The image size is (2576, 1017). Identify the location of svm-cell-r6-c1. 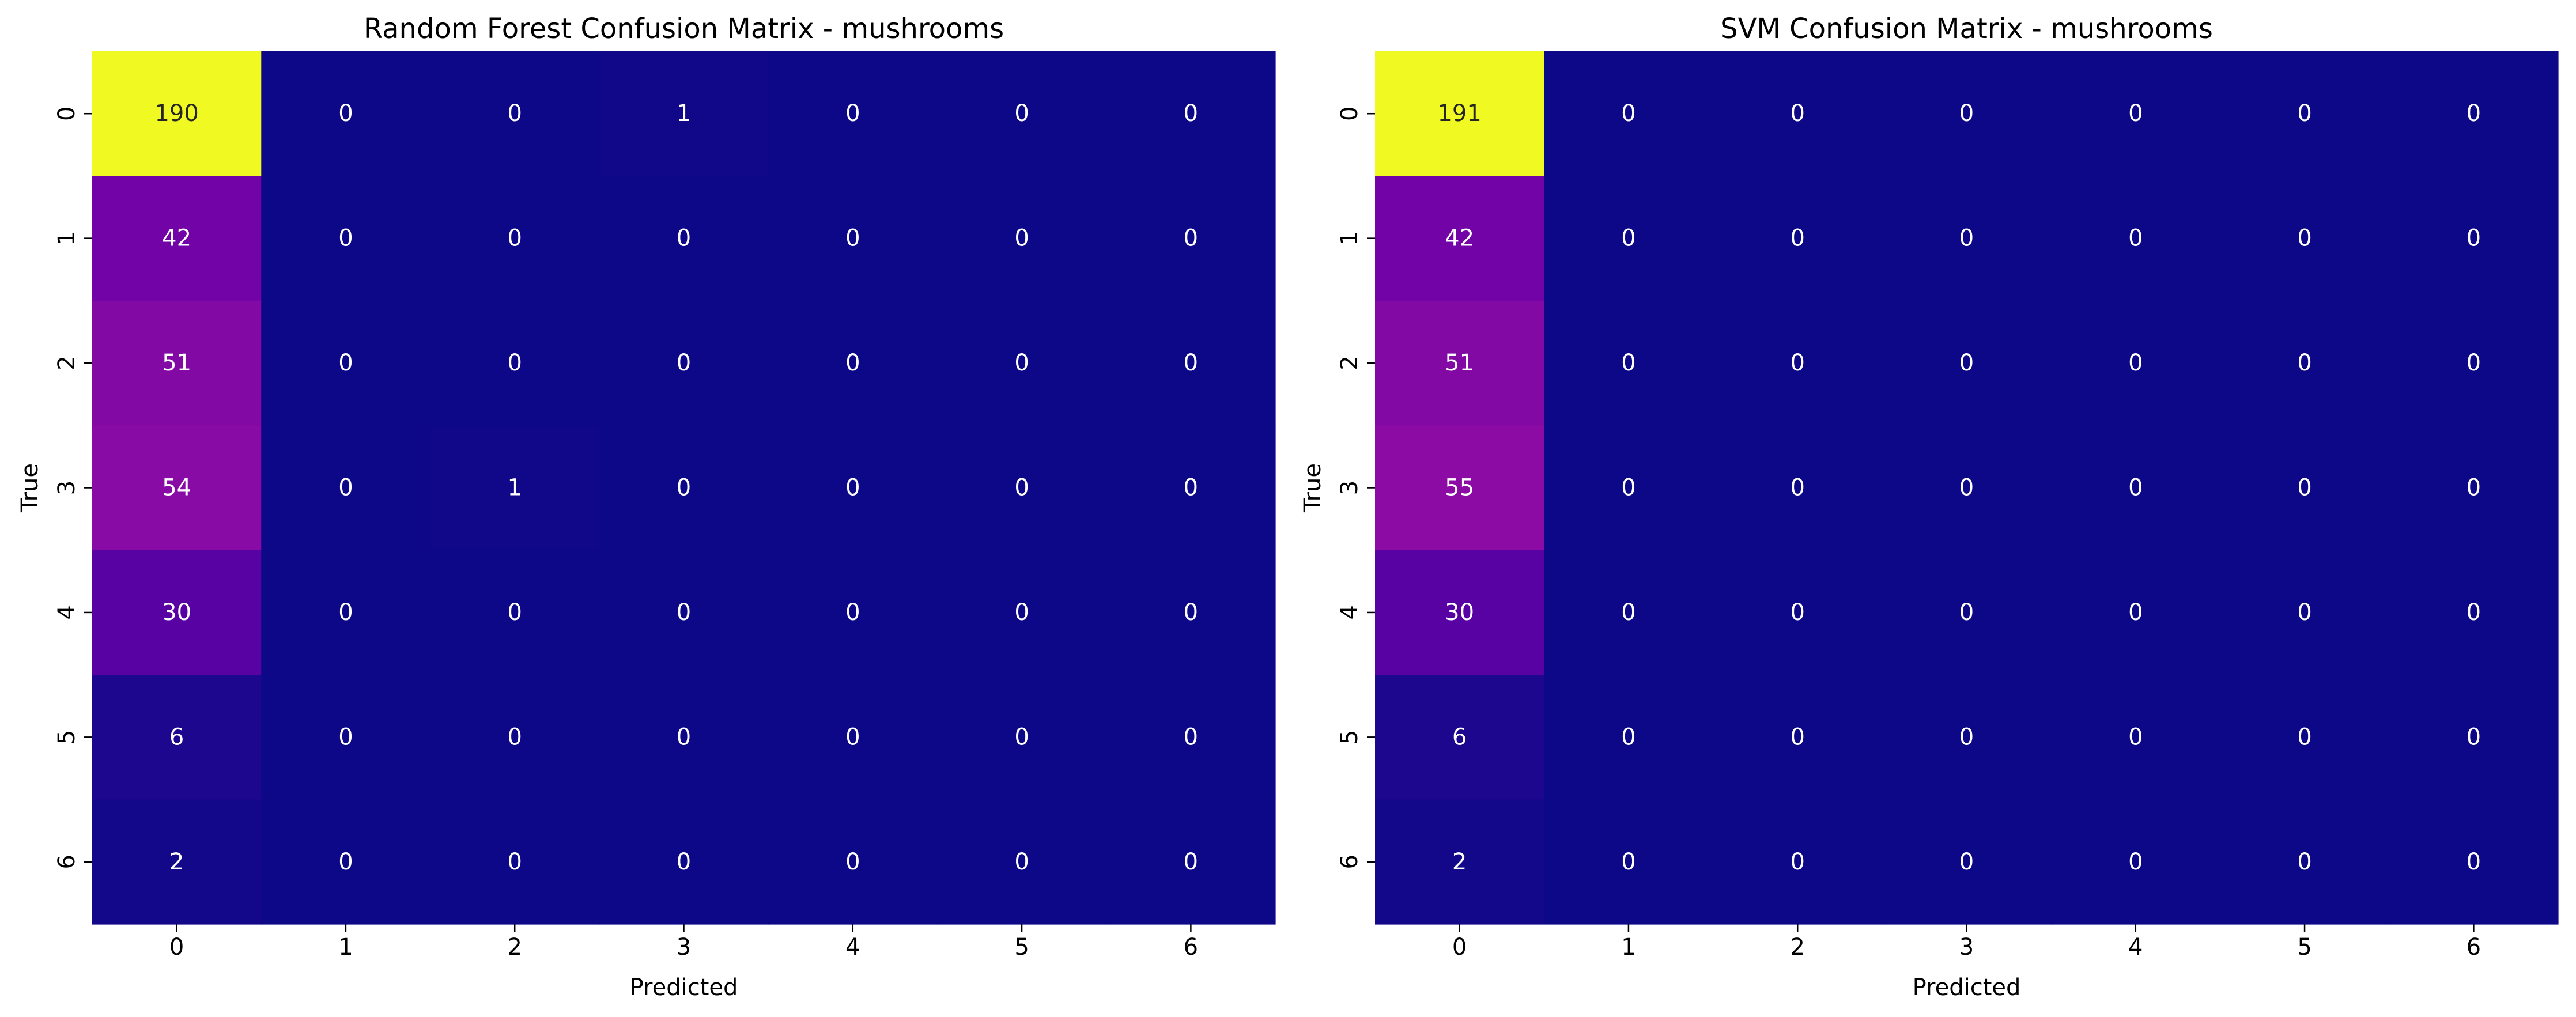
(1629, 862).